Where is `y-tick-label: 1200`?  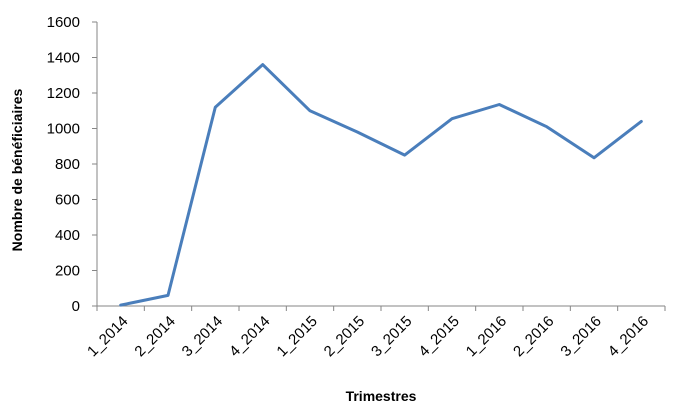 y-tick-label: 1200 is located at coordinates (63, 93).